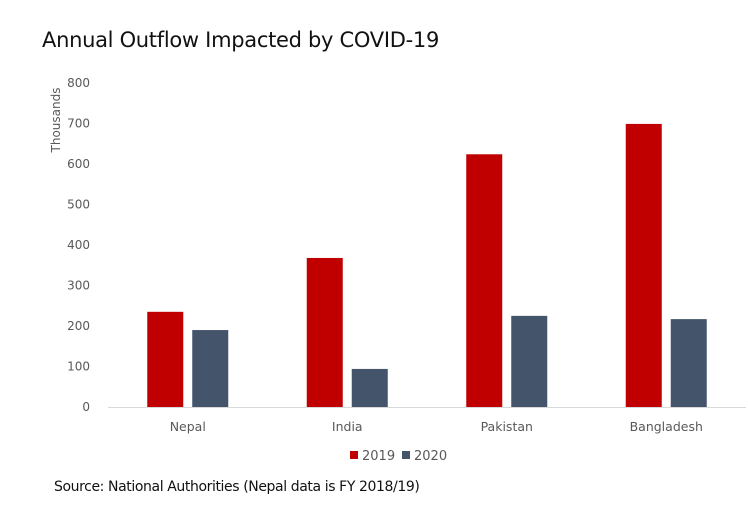 This screenshot has width=748, height=508. What do you see at coordinates (78, 286) in the screenshot?
I see `y-tick-label: 300` at bounding box center [78, 286].